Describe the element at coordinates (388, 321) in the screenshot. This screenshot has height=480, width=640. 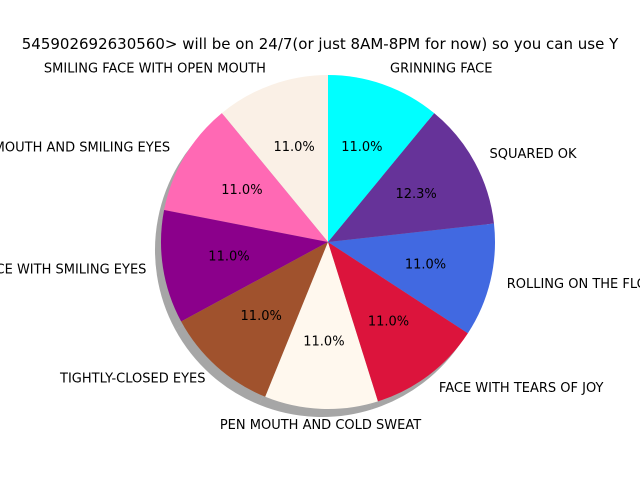
I see `slice-pct-label-5: 11.0%` at that location.